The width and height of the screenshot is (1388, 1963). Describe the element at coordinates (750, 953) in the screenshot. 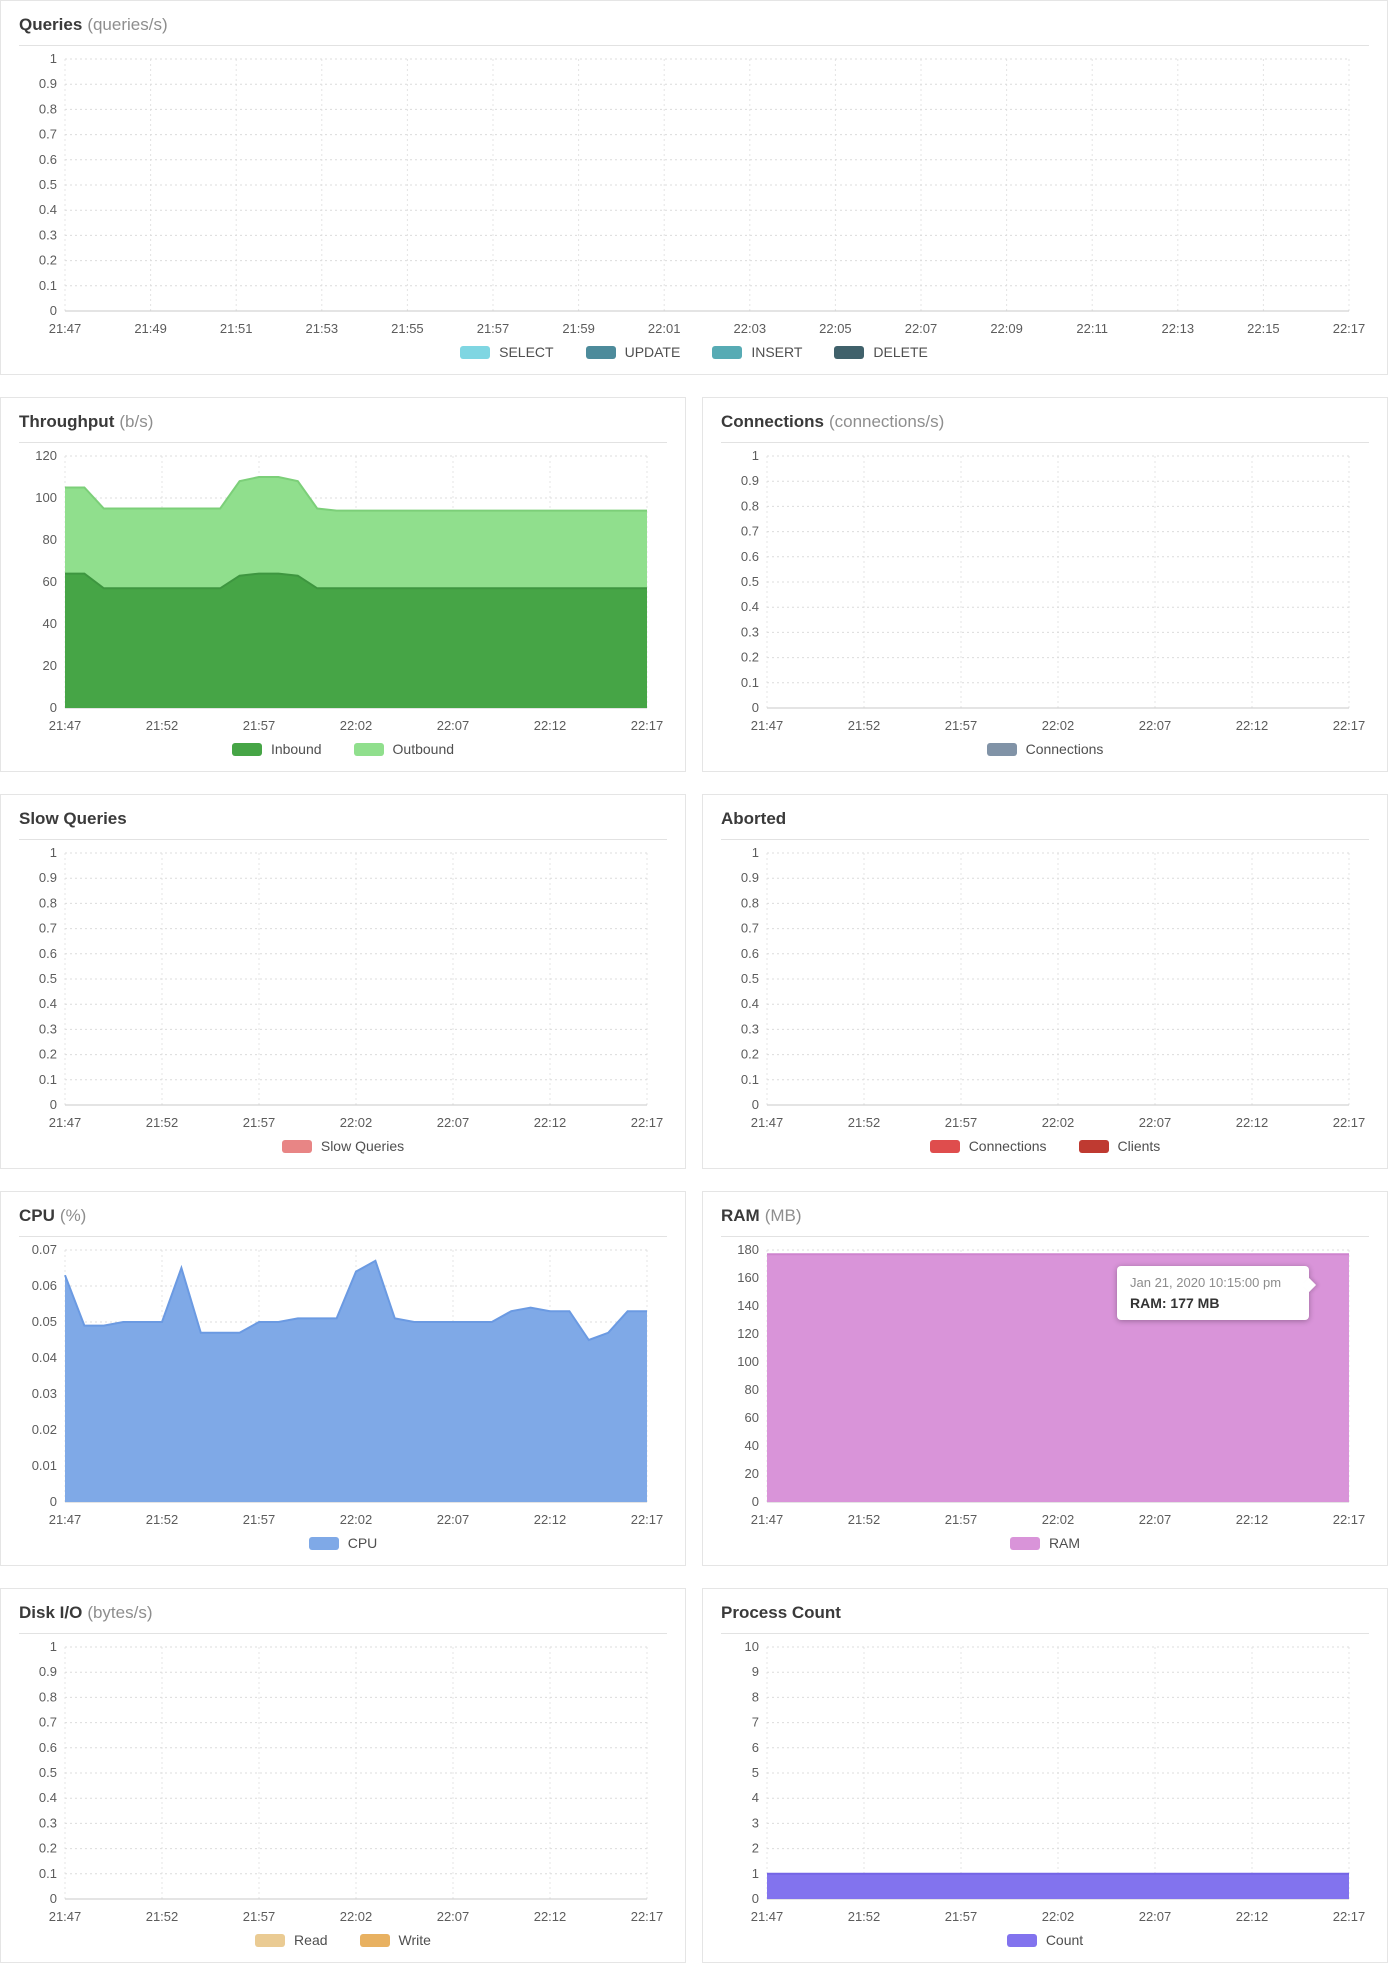

I see `y-axis-label: 0.6` at that location.